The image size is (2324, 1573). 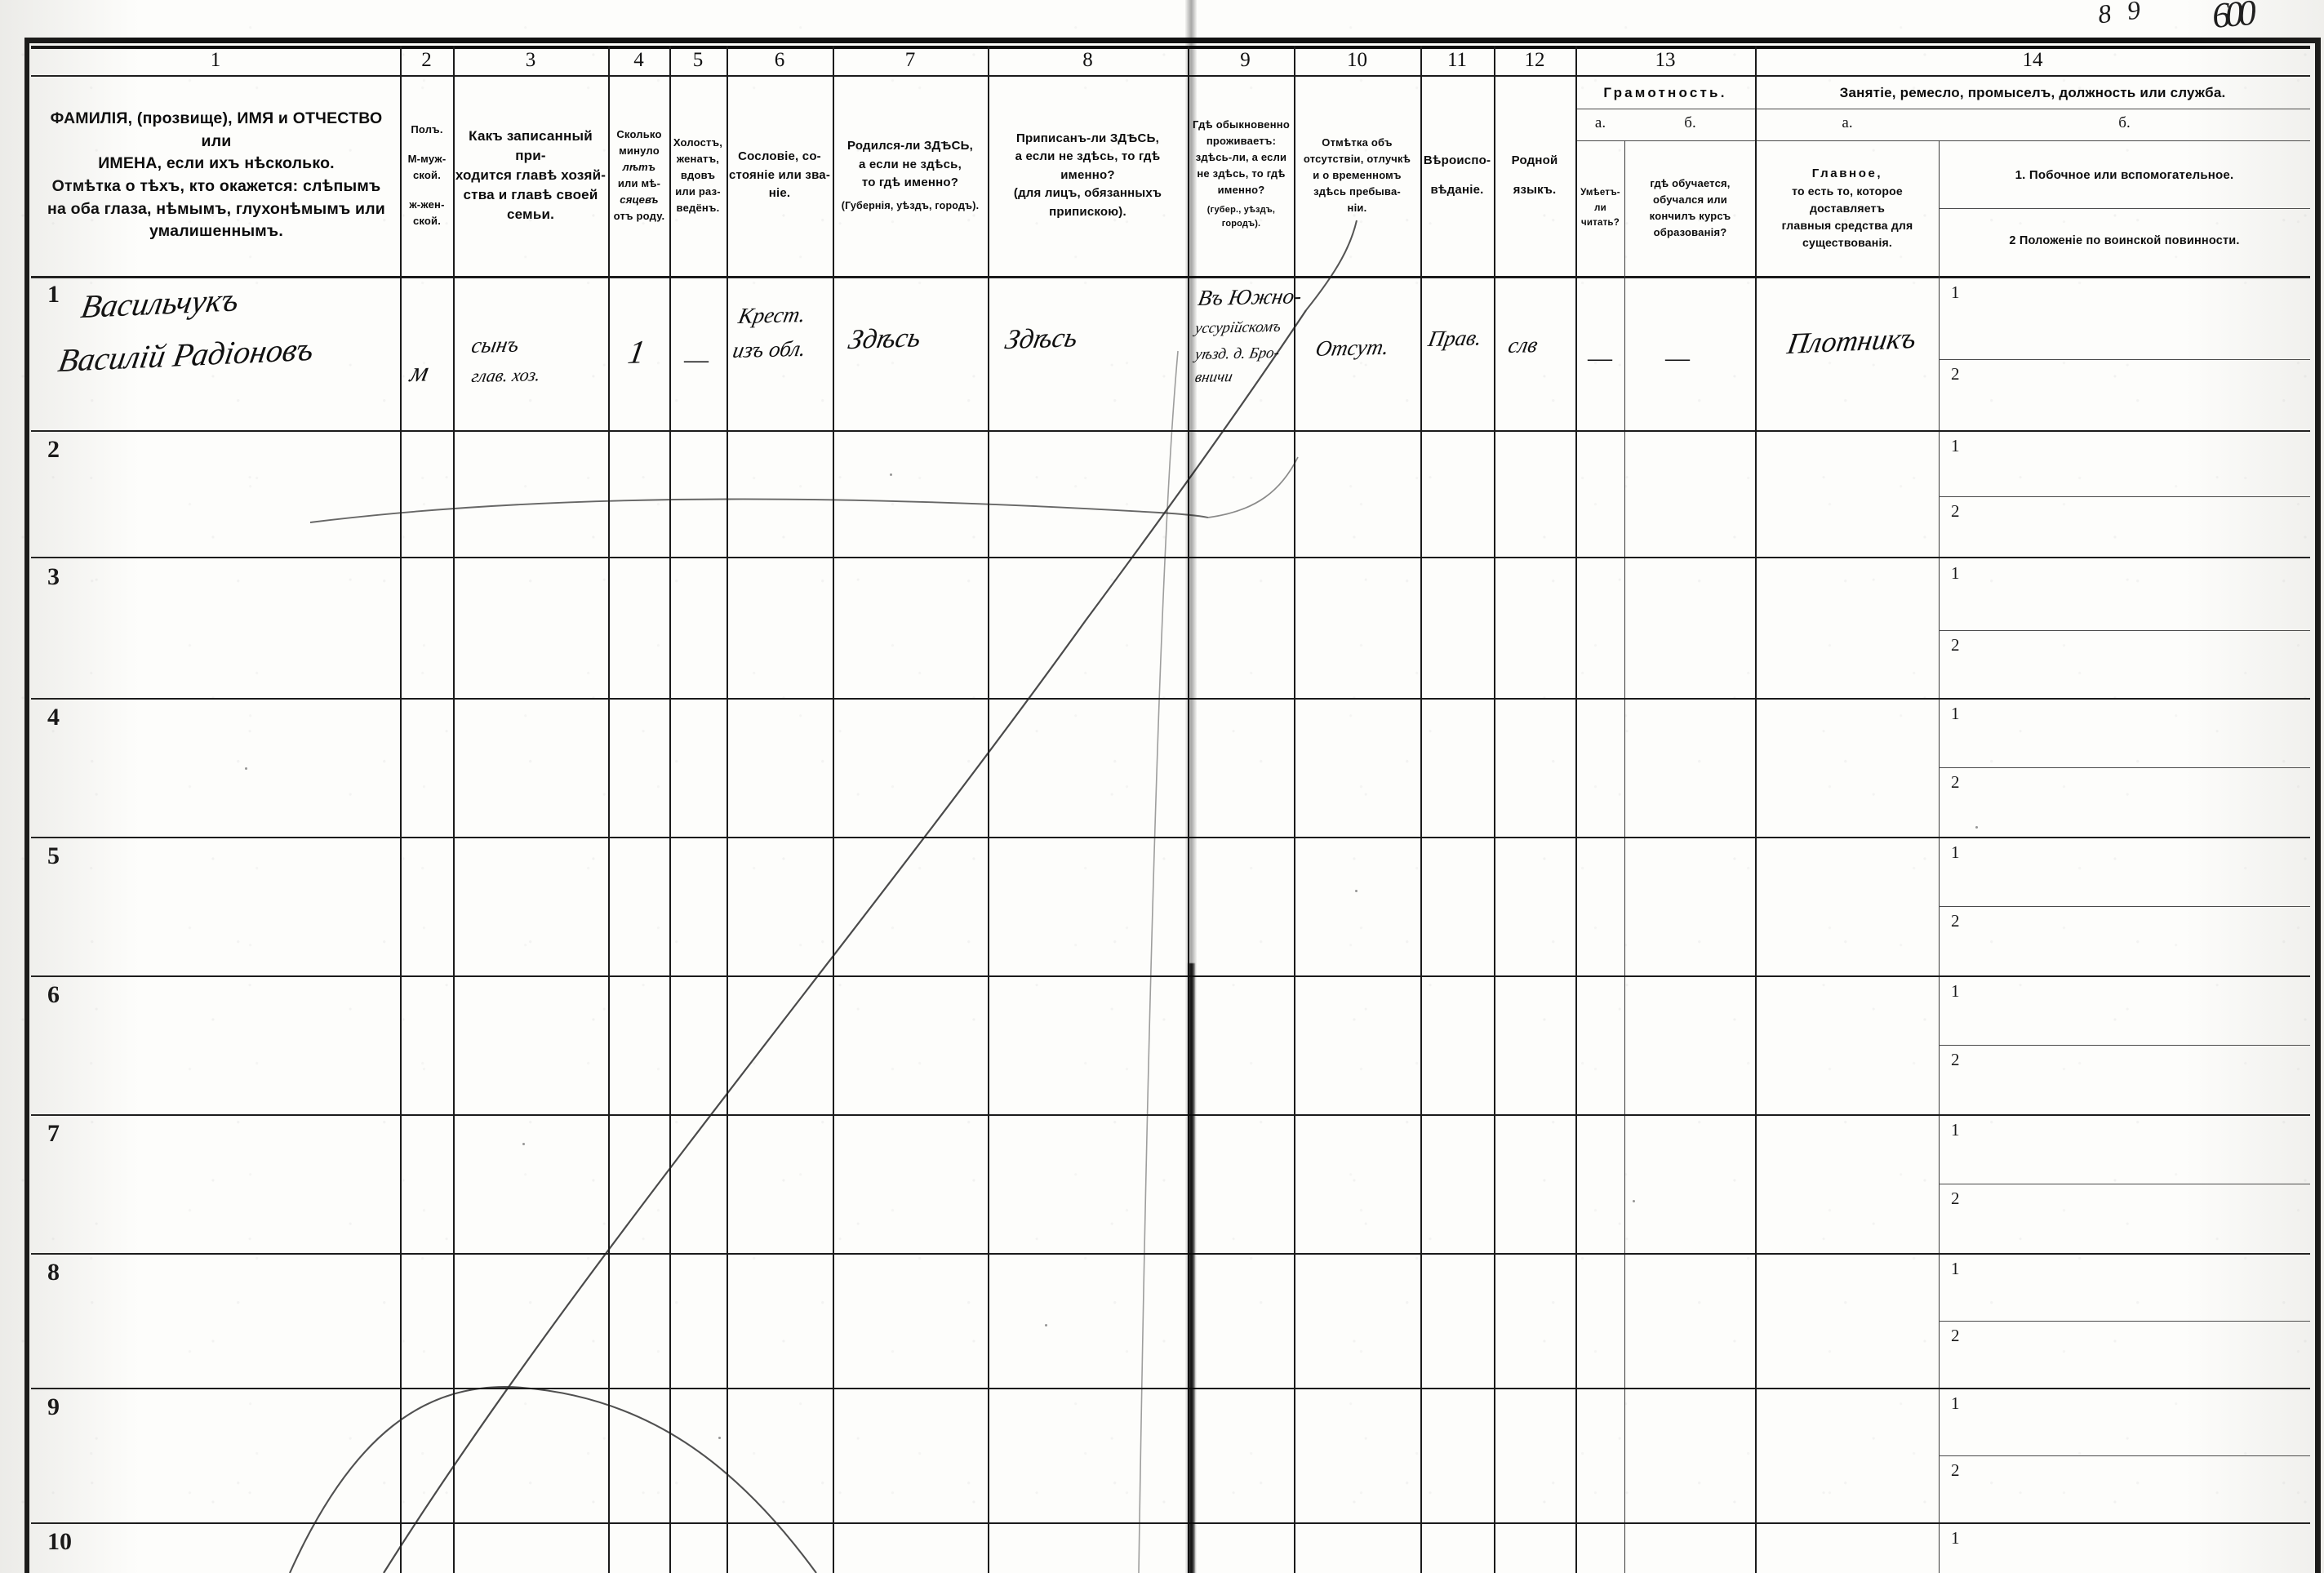 I want to click on subrow-number-r3-b: 2, so click(x=1956, y=645).